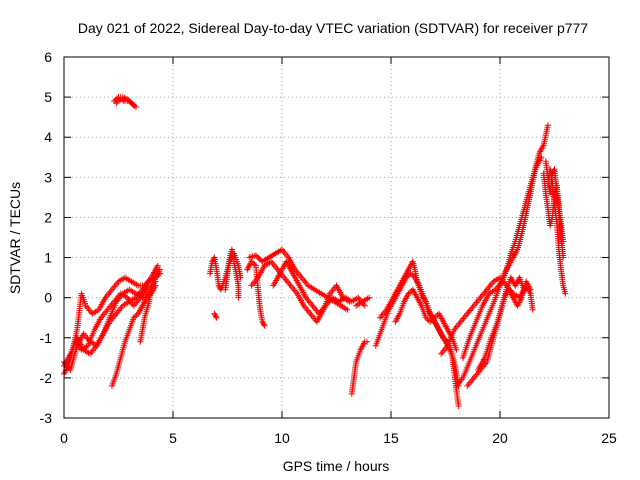 This screenshot has height=480, width=640. What do you see at coordinates (48, 57) in the screenshot?
I see `y-tick-label: 6` at bounding box center [48, 57].